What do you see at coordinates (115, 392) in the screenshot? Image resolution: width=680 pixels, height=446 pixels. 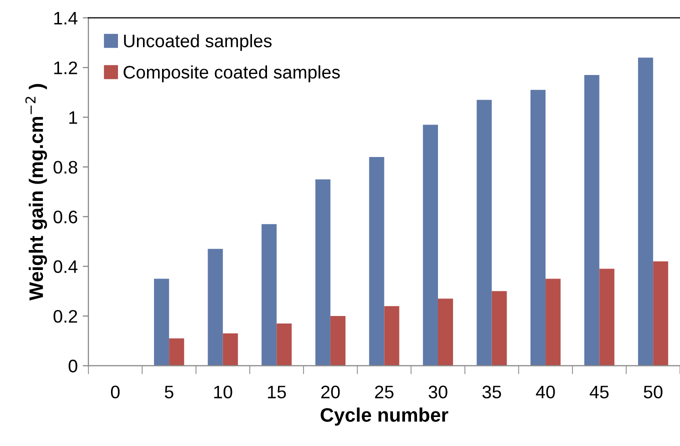 I see `x-tick-label: 0` at bounding box center [115, 392].